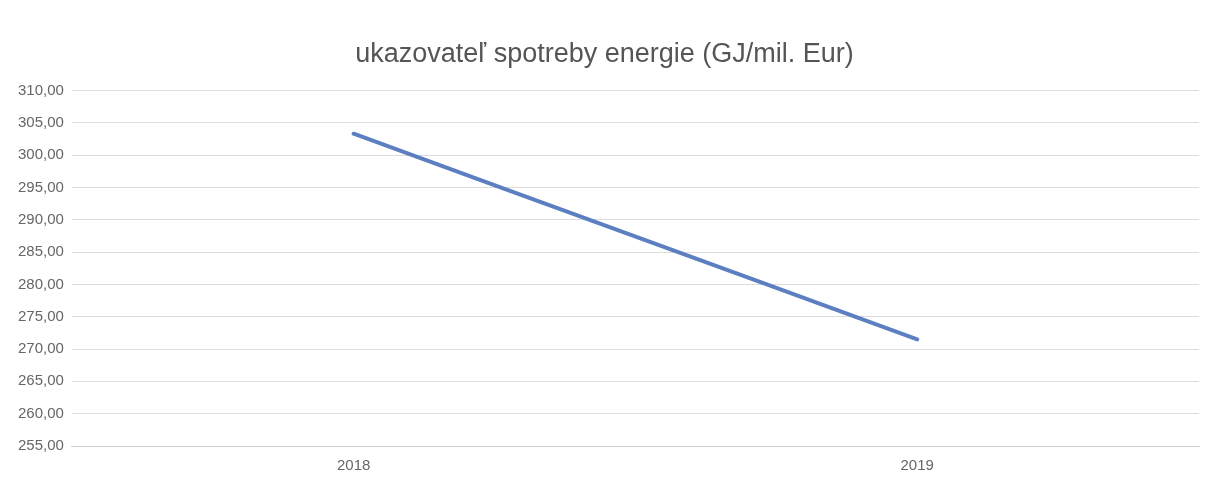 The width and height of the screenshot is (1219, 488). What do you see at coordinates (40, 445) in the screenshot?
I see `y-tick-label: 255,00` at bounding box center [40, 445].